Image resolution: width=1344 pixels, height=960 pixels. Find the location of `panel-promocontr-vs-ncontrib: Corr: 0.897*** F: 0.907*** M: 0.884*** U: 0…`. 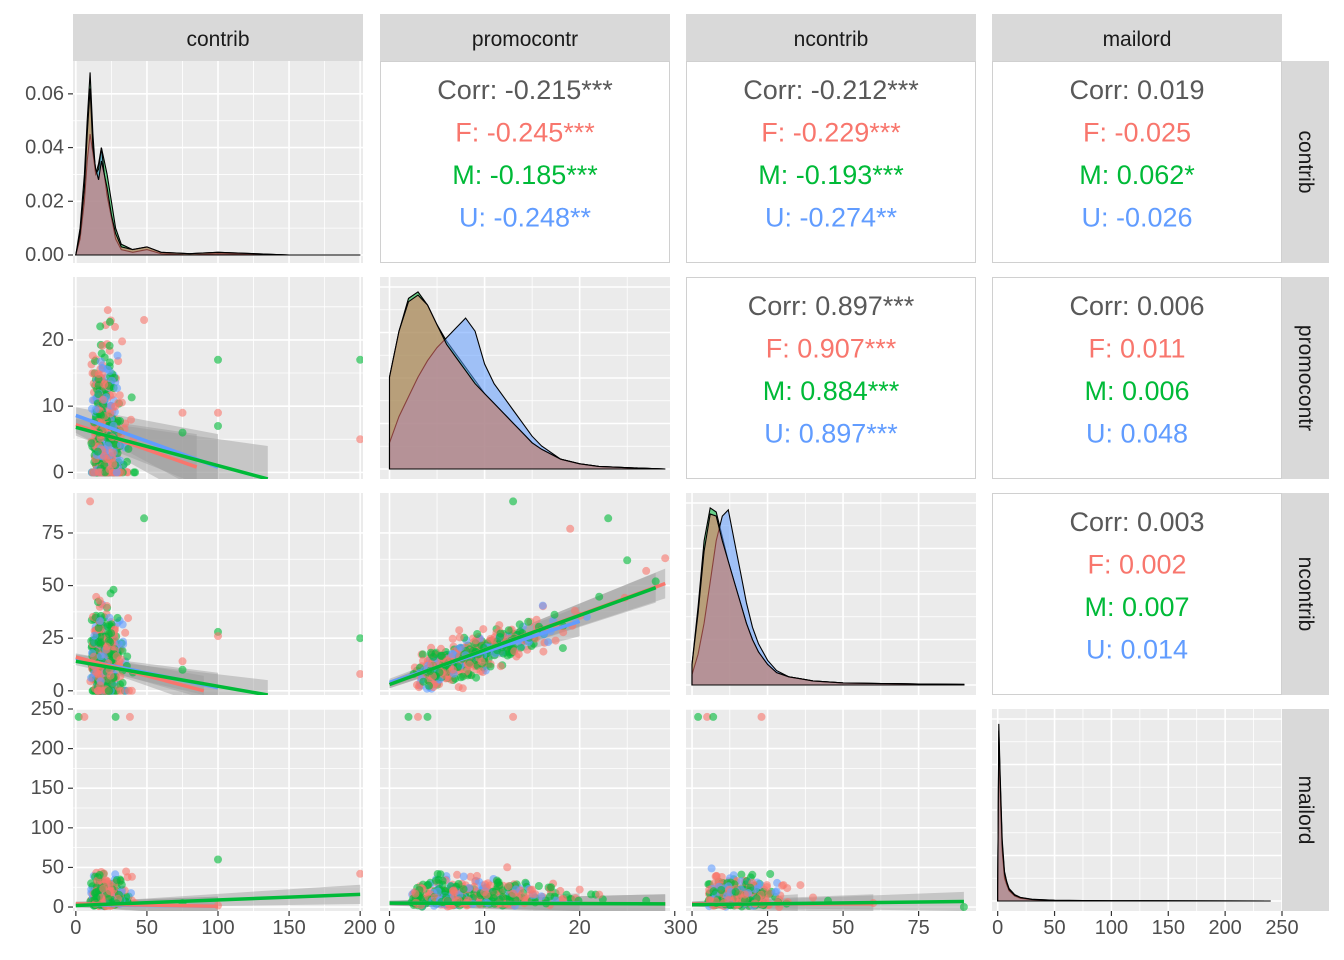

panel-promocontr-vs-ncontrib: Corr: 0.897*** F: 0.907*** M: 0.884*** U: 0… is located at coordinates (831, 378).